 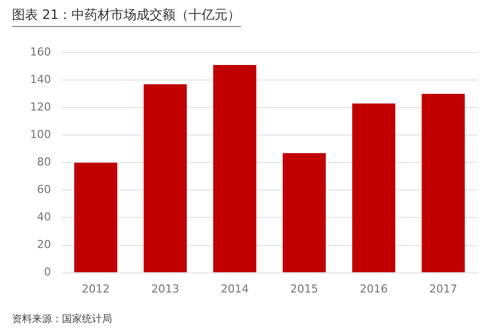 I want to click on y-tick-label: 80, so click(x=43, y=162).